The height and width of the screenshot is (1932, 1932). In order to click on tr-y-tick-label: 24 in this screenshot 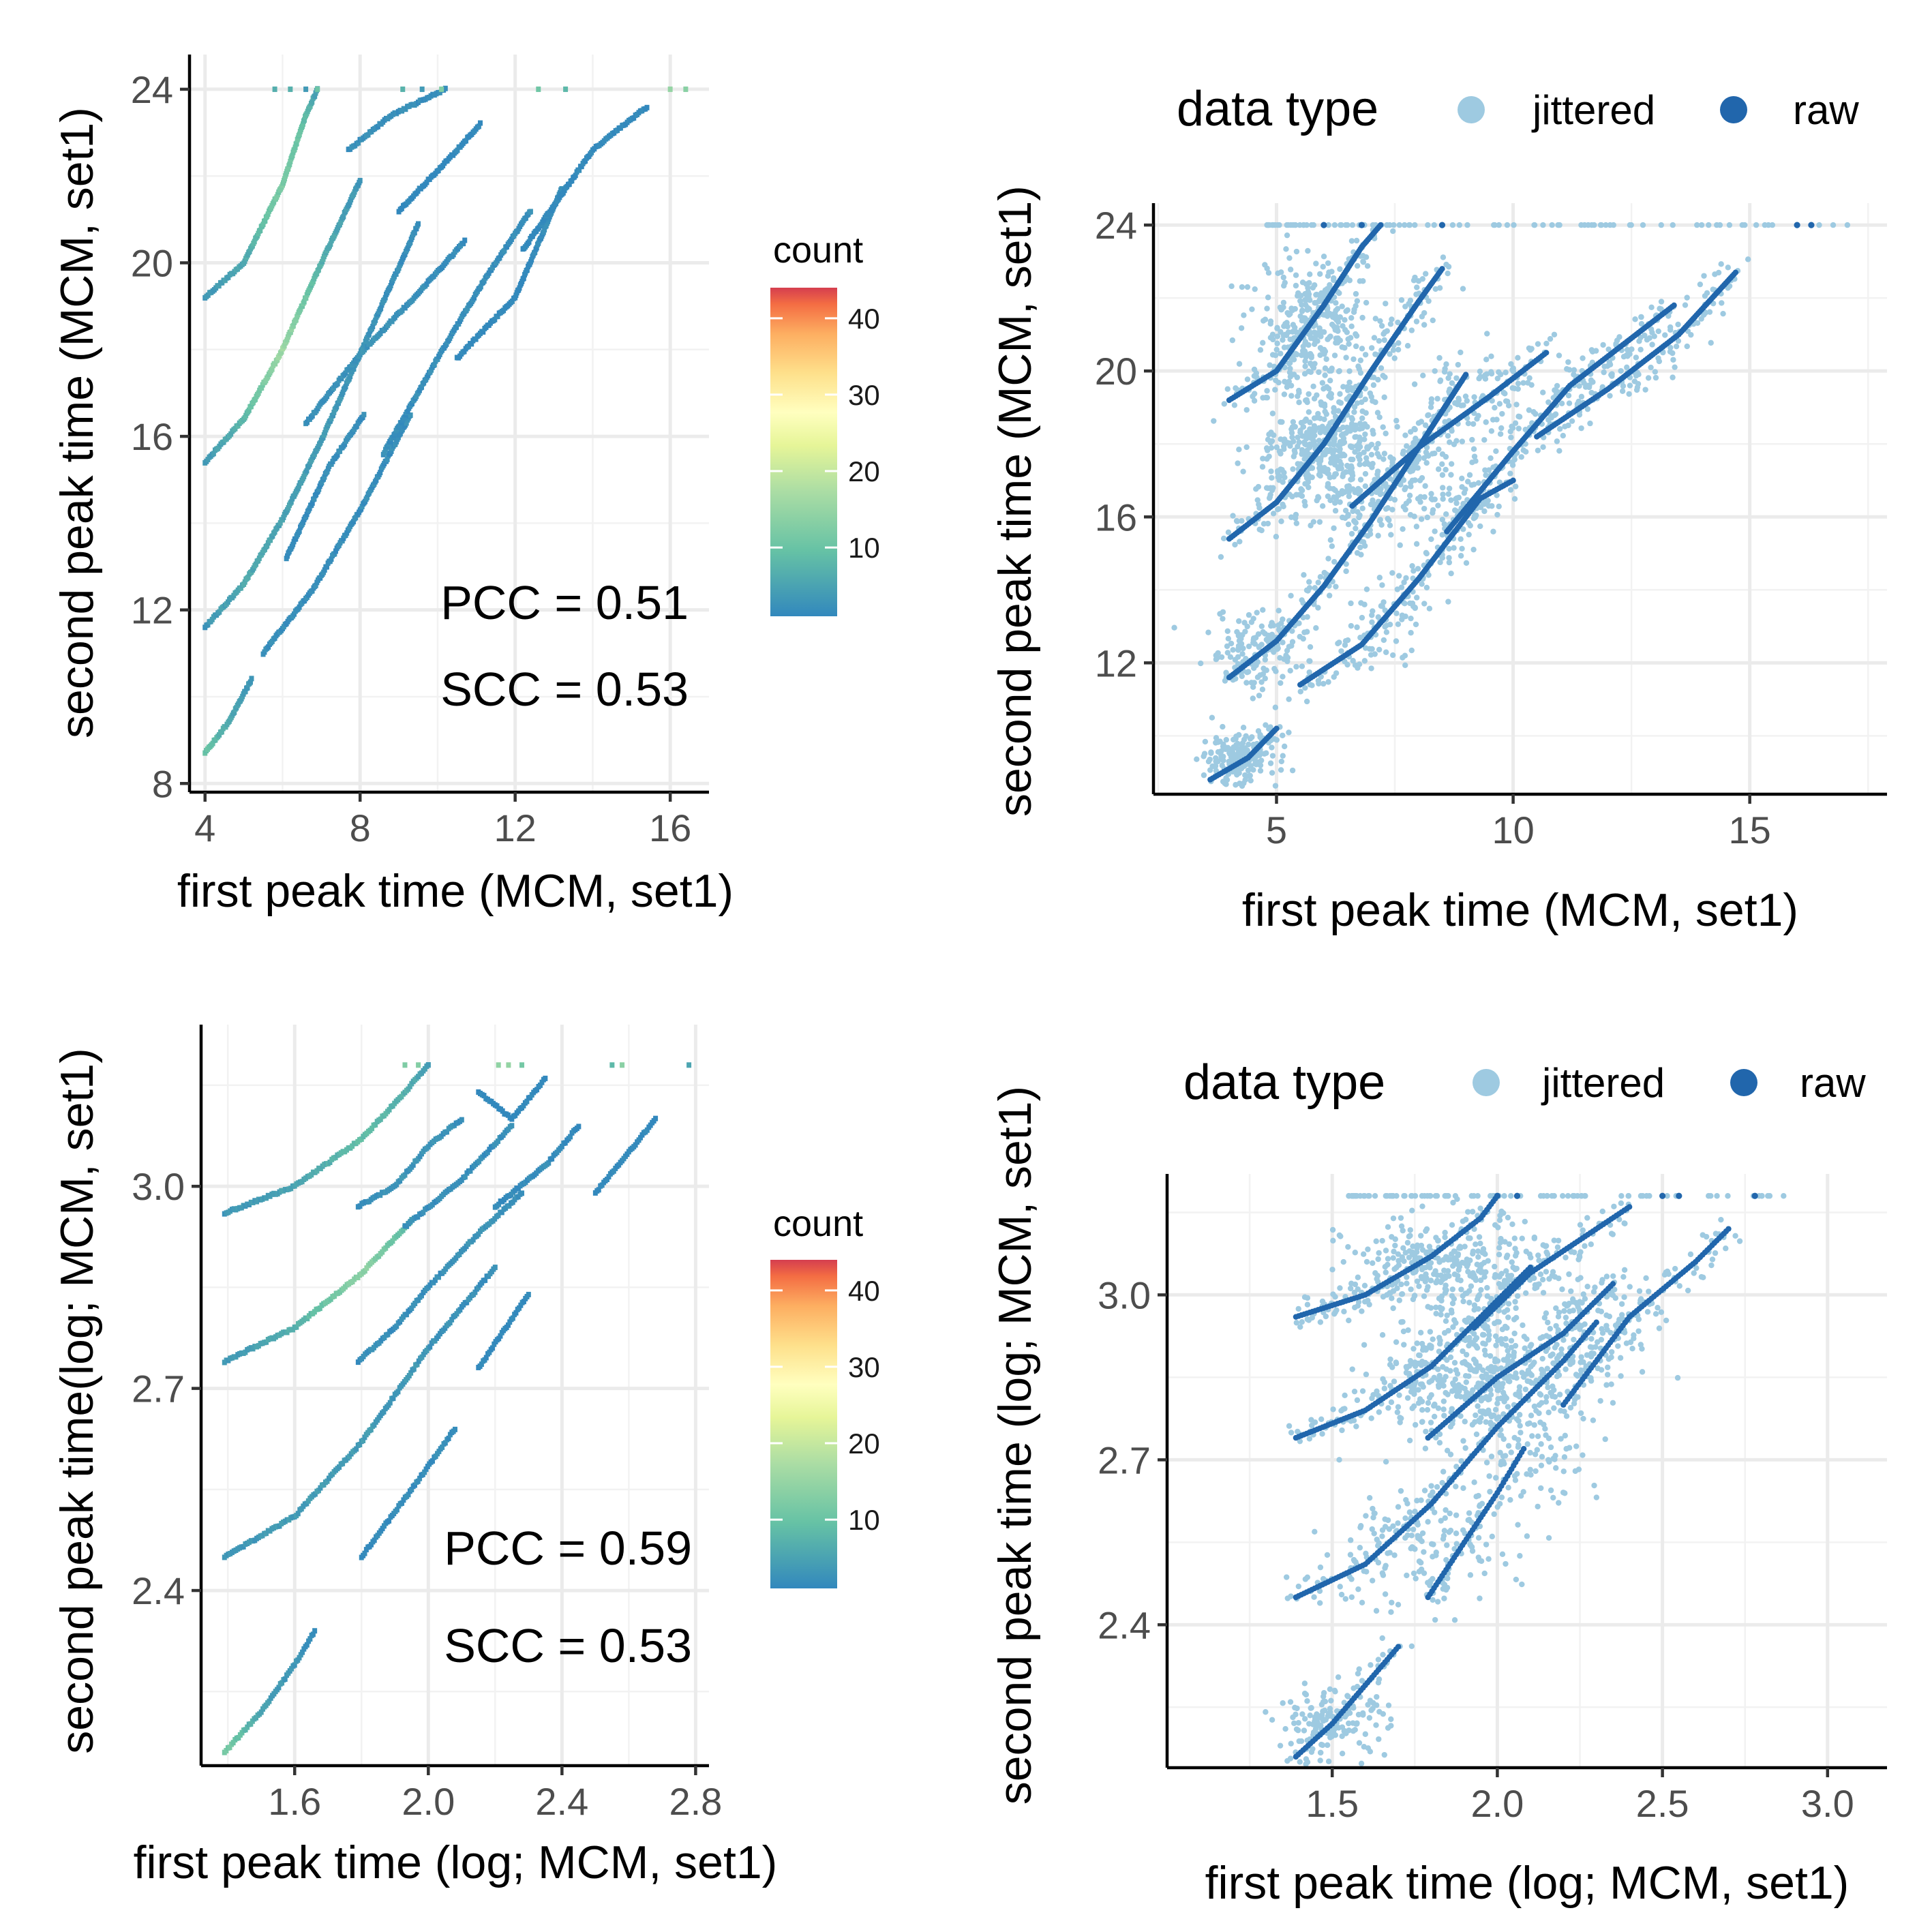, I will do `click(1116, 226)`.